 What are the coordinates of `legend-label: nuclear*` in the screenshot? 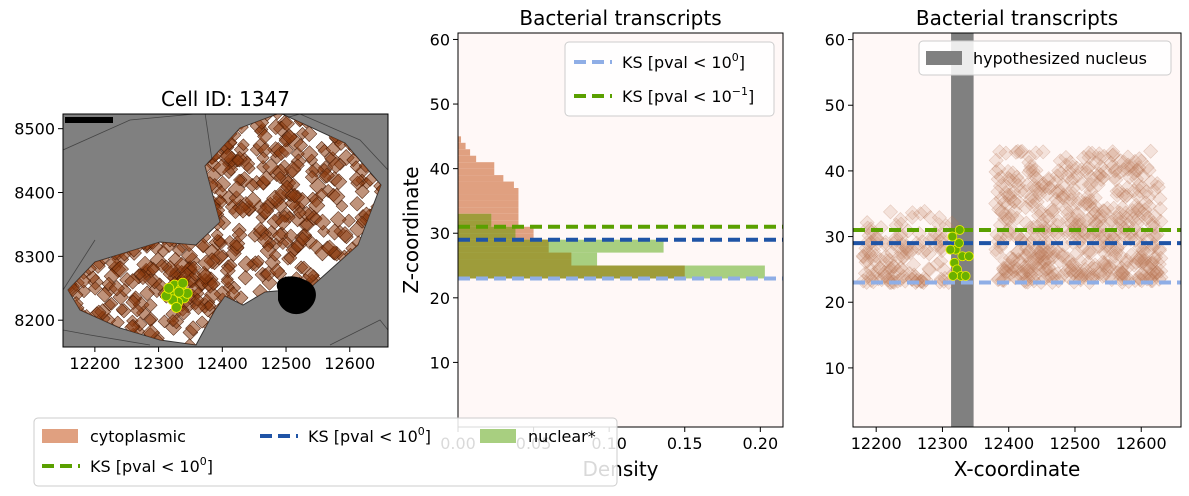 It's located at (562, 436).